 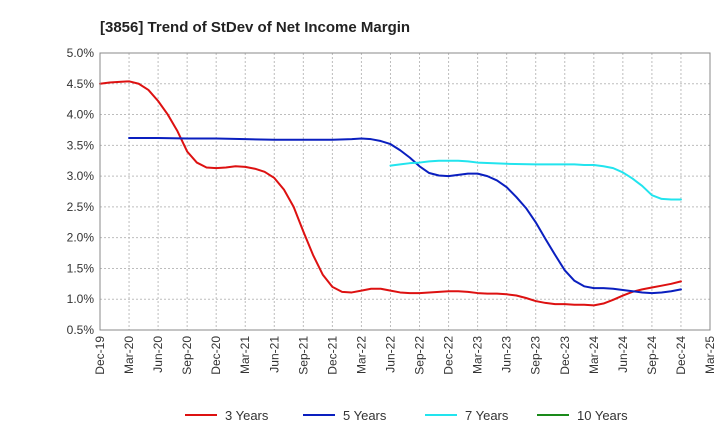 I want to click on y-tick-label: 5.0%, so click(x=81, y=53).